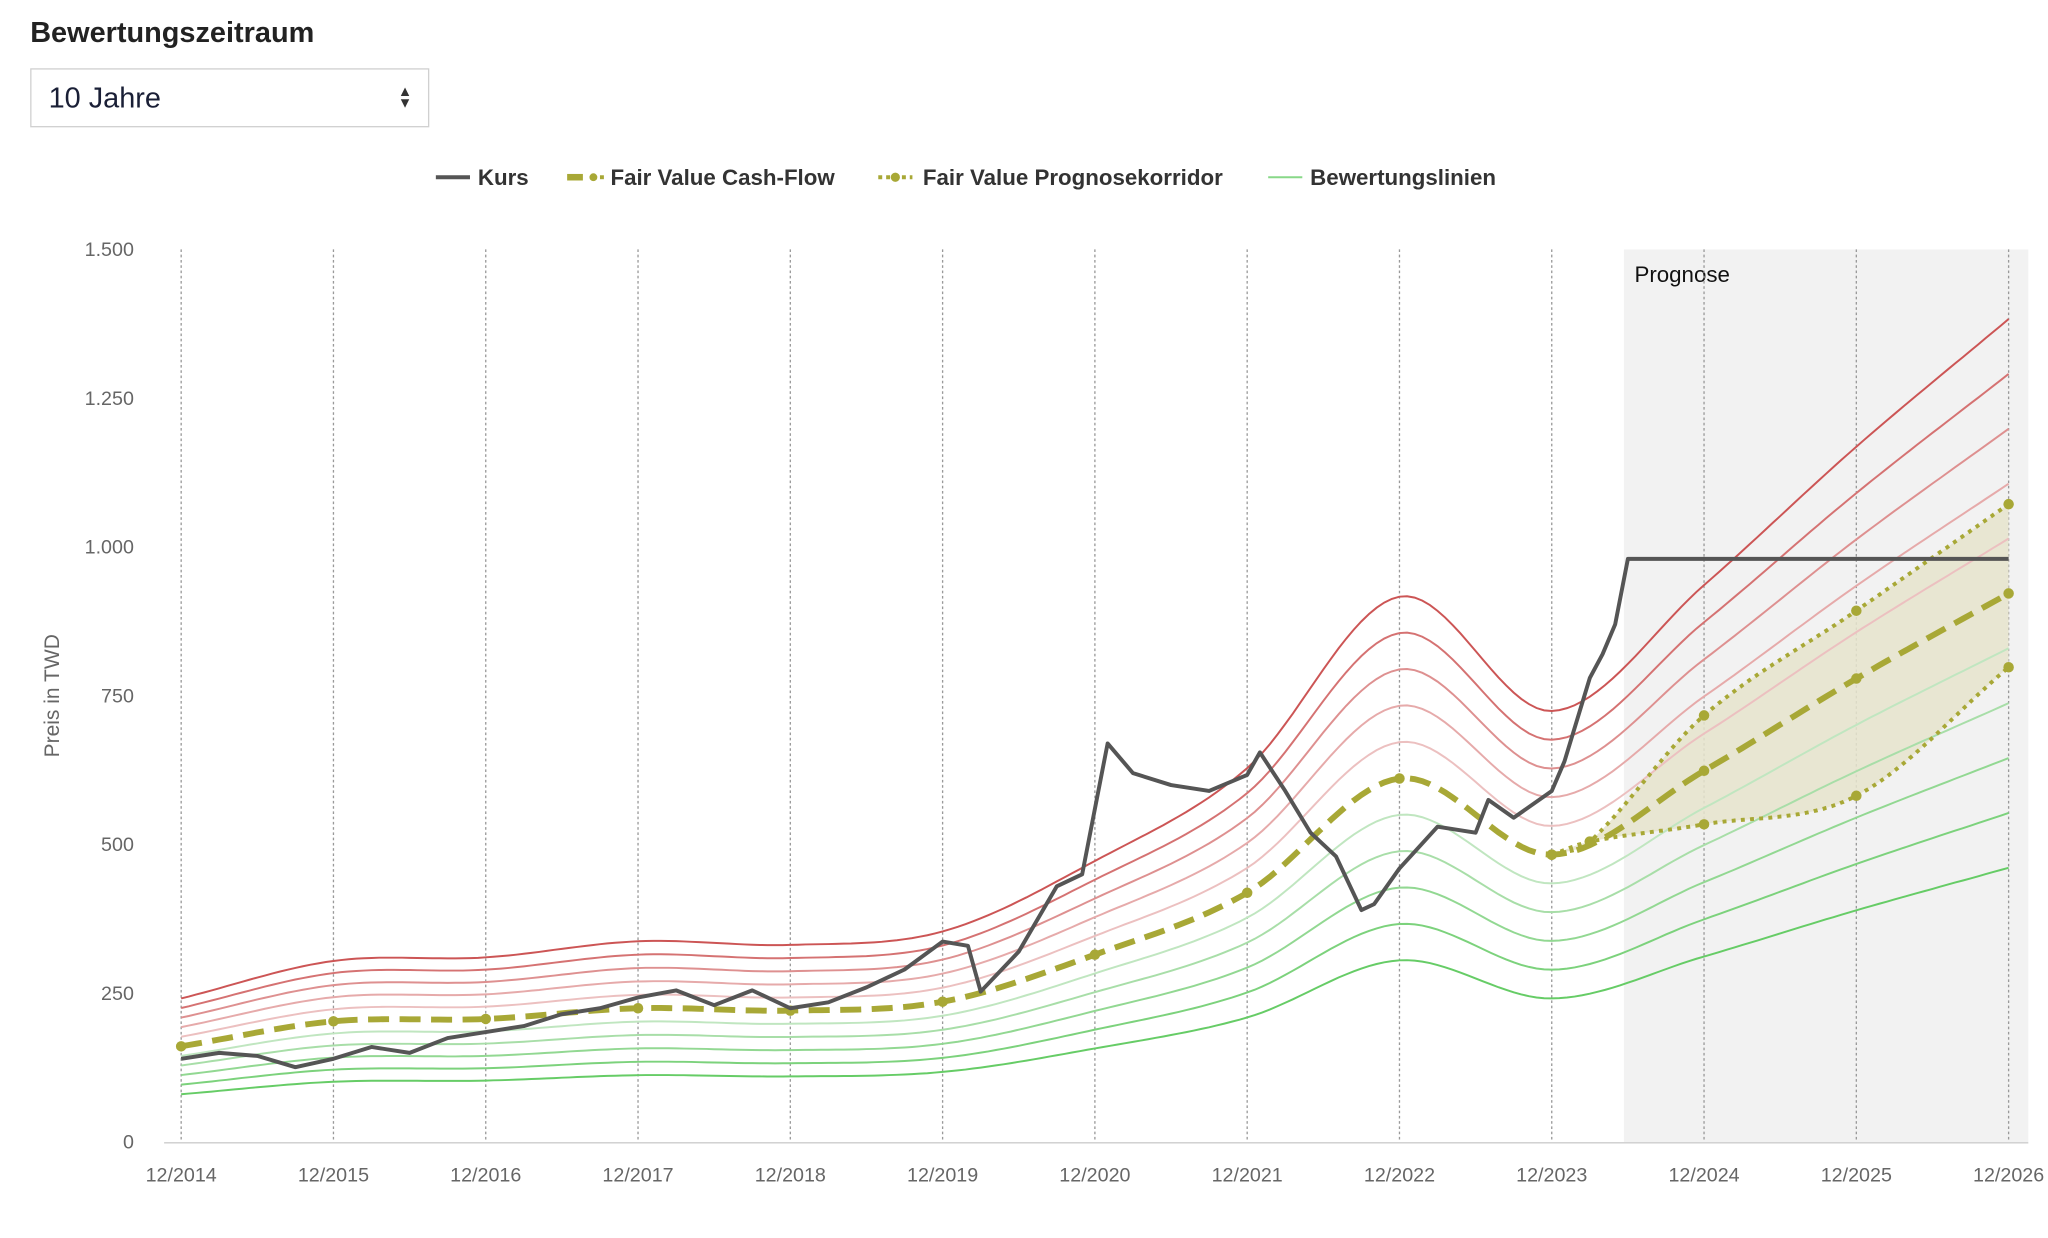 The height and width of the screenshot is (1238, 2048). I want to click on x-tick-label: 12/2021, so click(1247, 1176).